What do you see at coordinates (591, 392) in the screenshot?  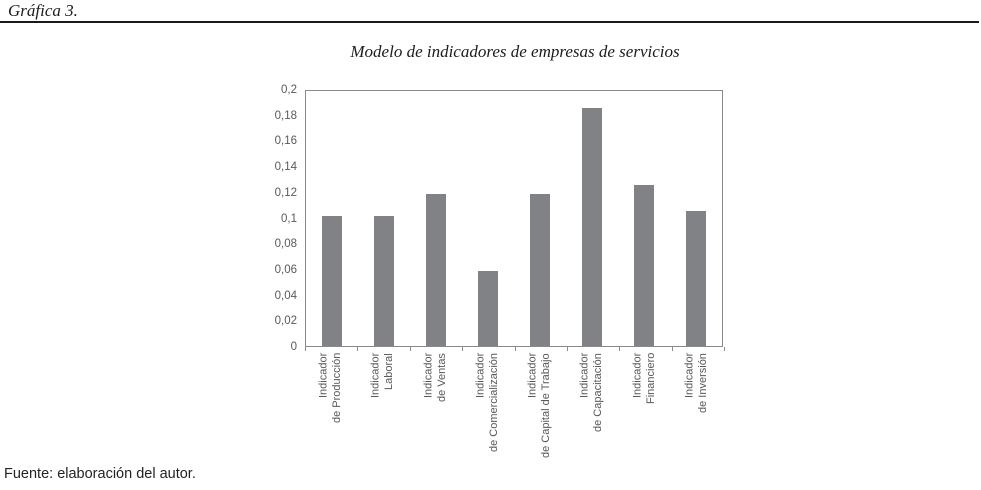 I see `x-category-label: Indicador de Capacitación` at bounding box center [591, 392].